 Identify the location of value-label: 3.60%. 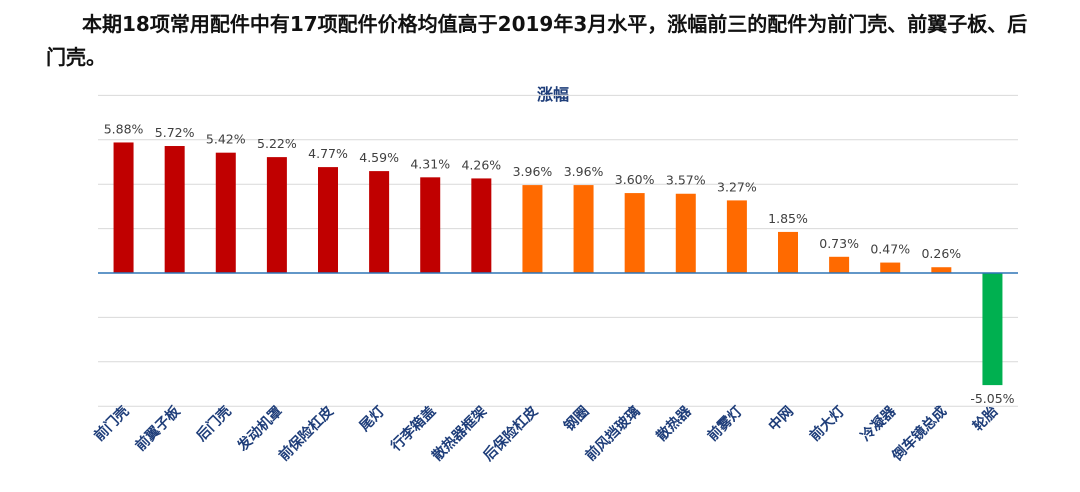
(635, 179).